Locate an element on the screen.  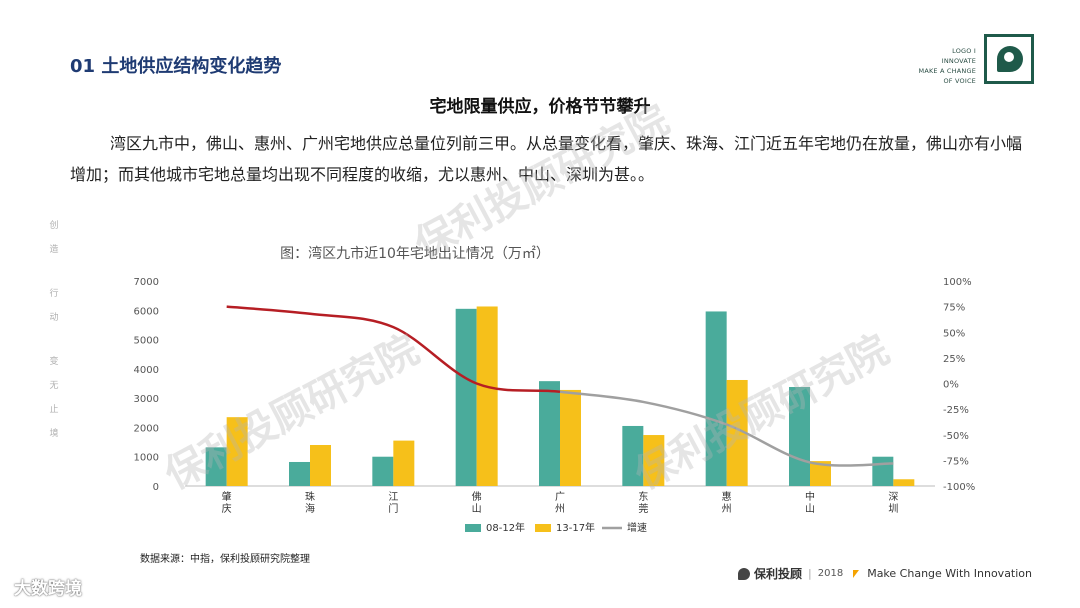
slide-subtitle: 宅地限量供应，价格节节攀升 is located at coordinates (540, 107).